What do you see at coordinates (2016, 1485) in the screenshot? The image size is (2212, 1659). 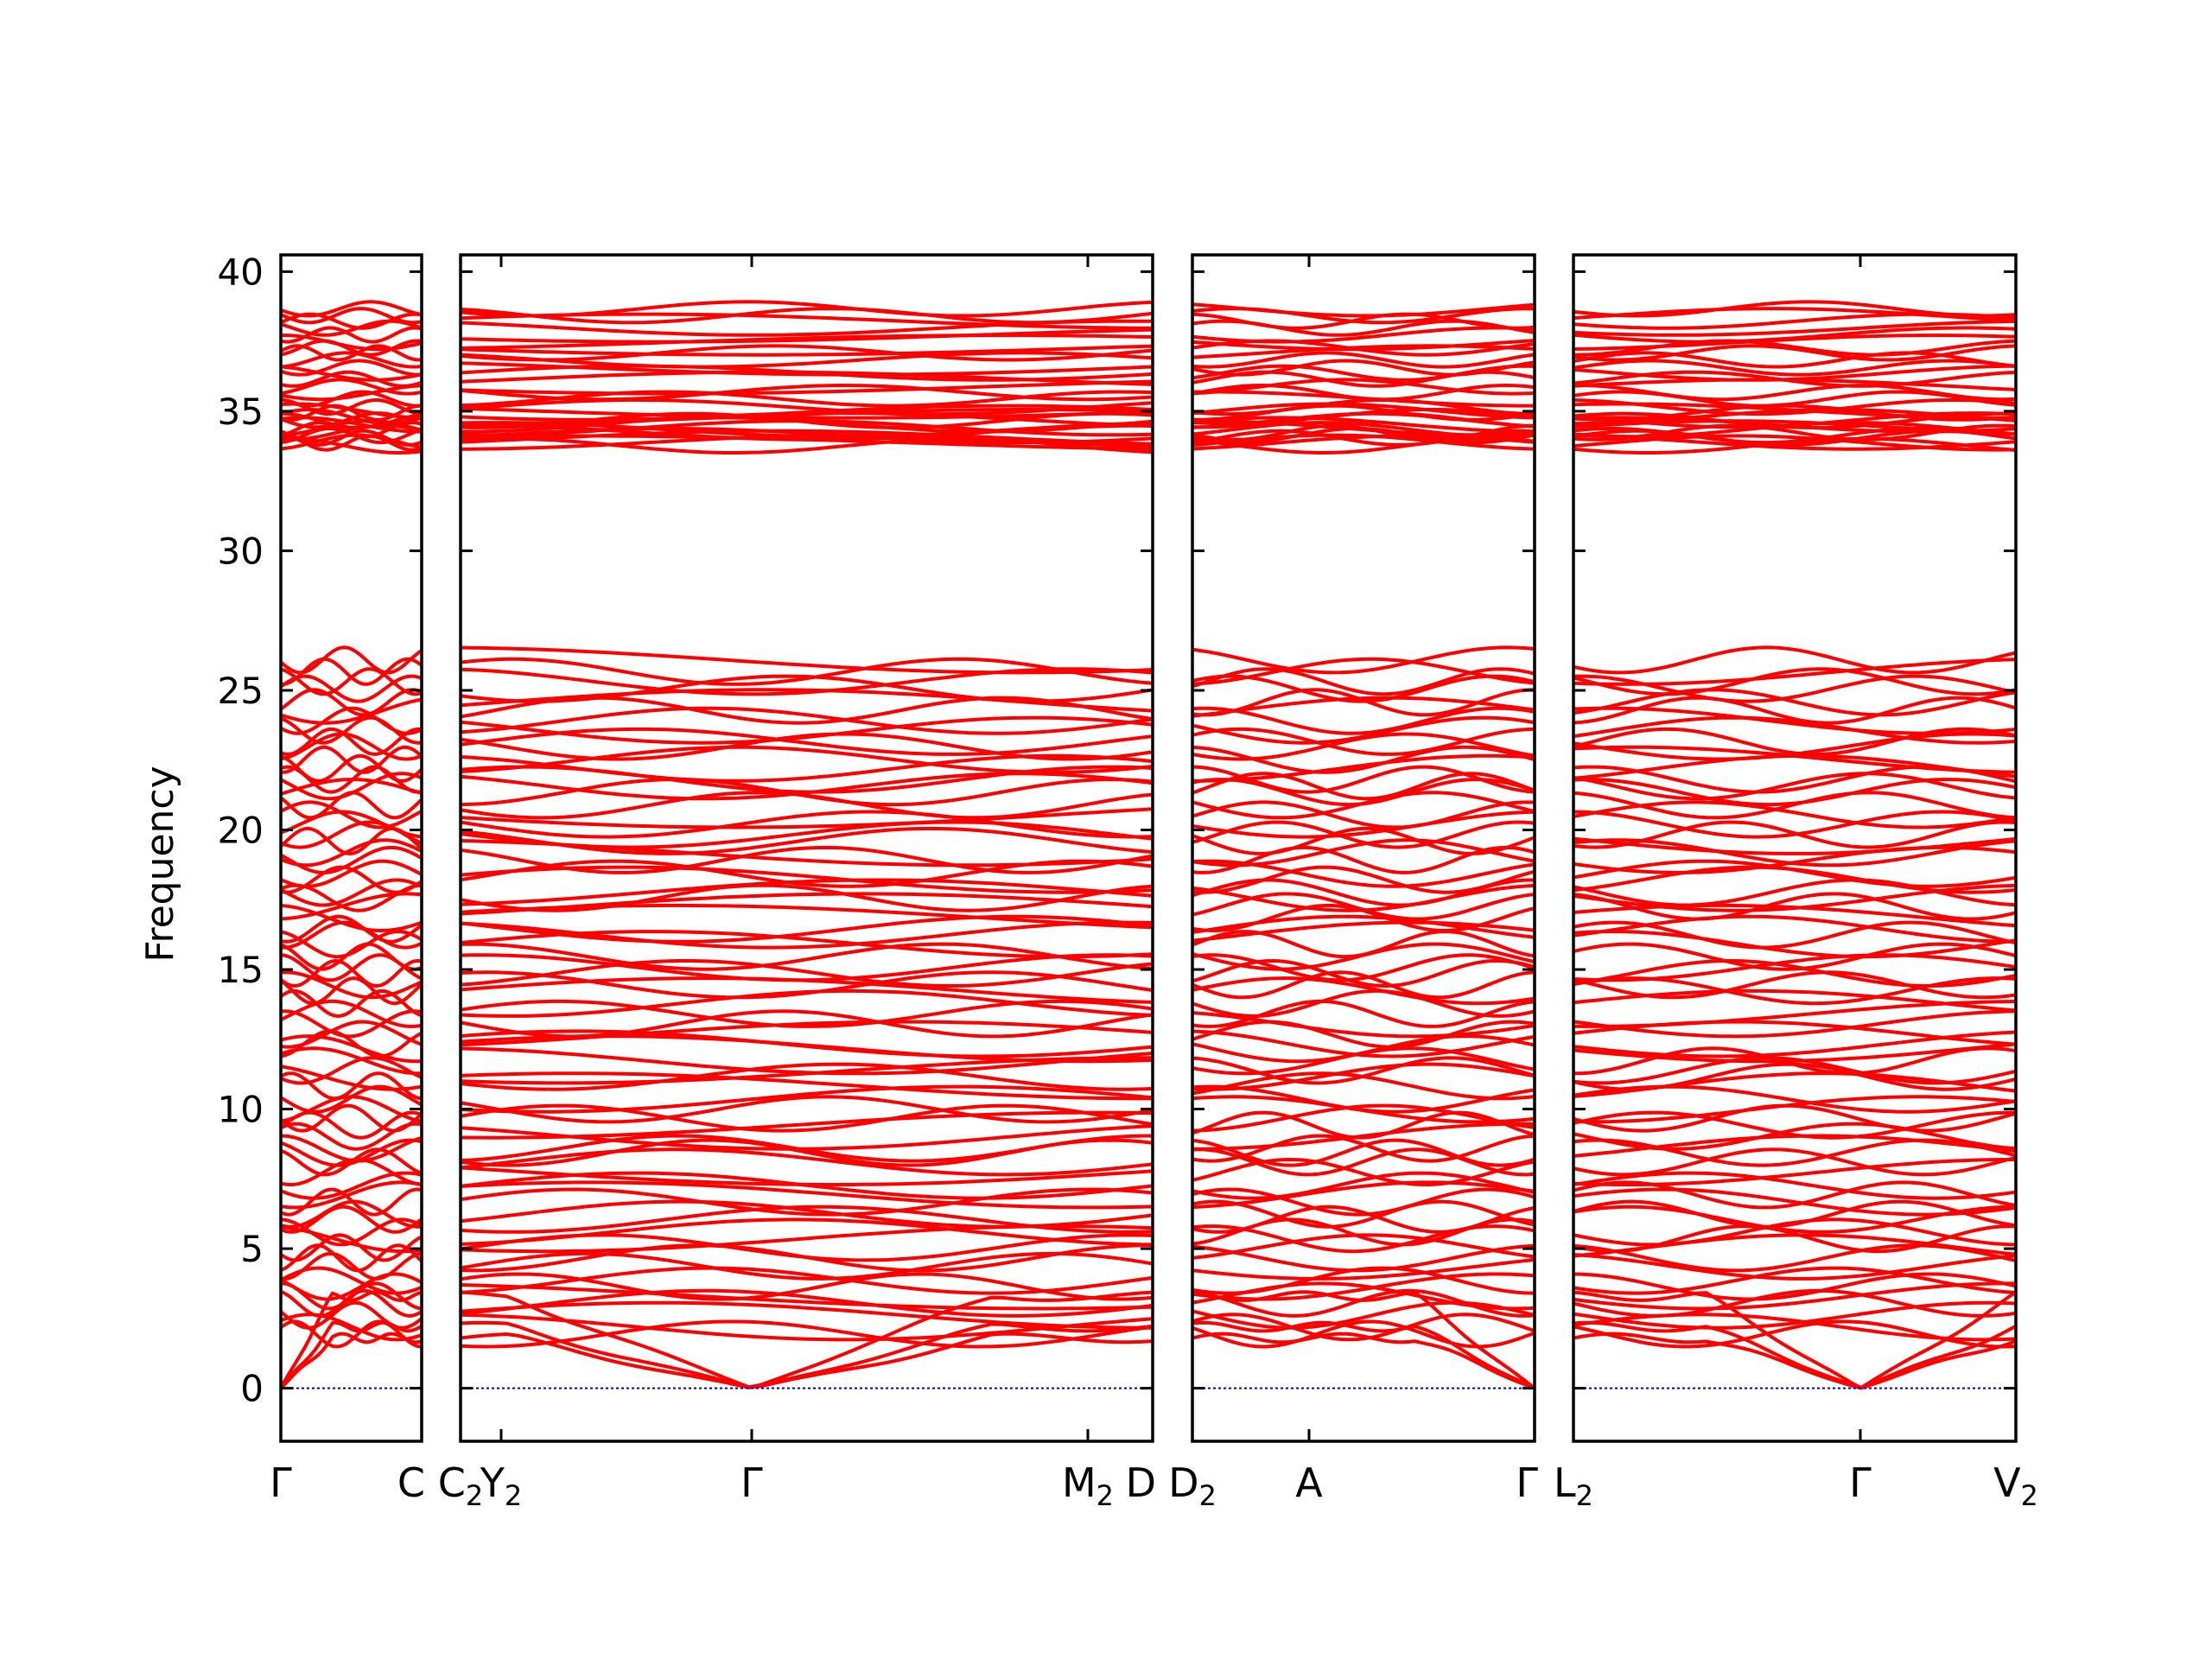 I see `x-tick-label: V2` at bounding box center [2016, 1485].